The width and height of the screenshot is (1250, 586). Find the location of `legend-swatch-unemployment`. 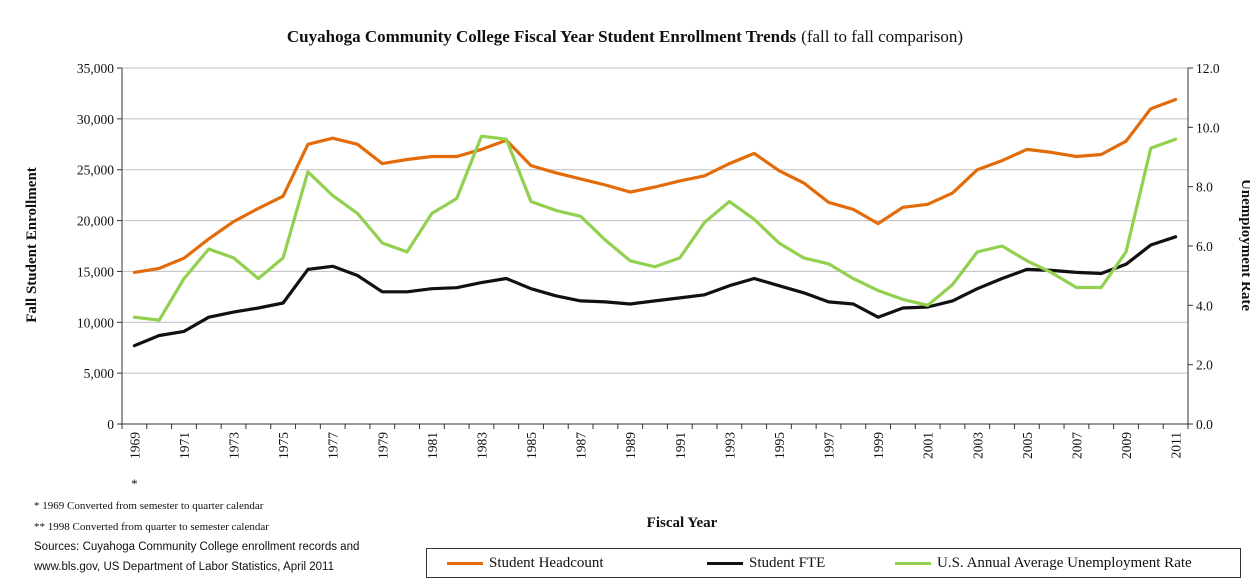

legend-swatch-unemployment is located at coordinates (913, 563).